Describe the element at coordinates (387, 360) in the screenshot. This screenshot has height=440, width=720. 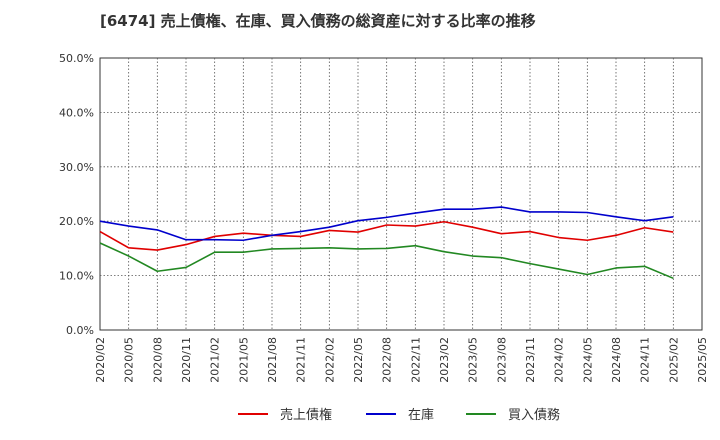
I see `x-tick-label: 2022/08` at that location.